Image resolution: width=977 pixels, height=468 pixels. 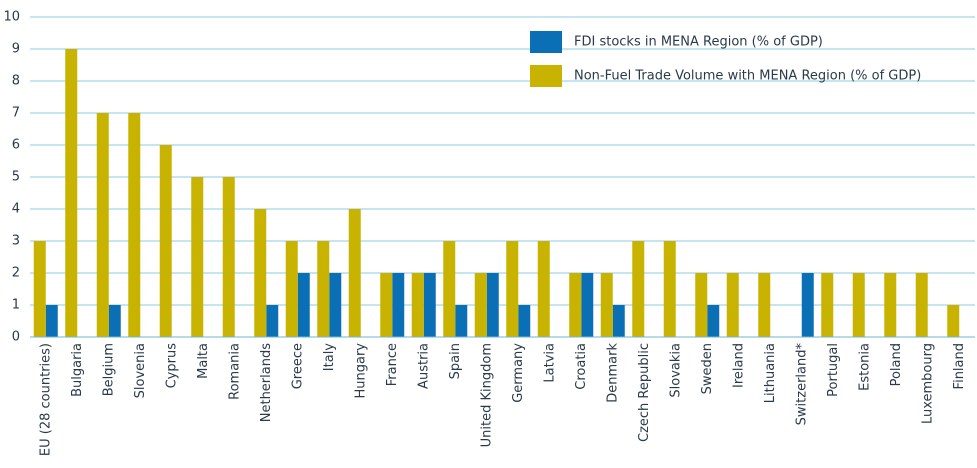 What do you see at coordinates (16, 145) in the screenshot?
I see `y-tick-label: 6` at bounding box center [16, 145].